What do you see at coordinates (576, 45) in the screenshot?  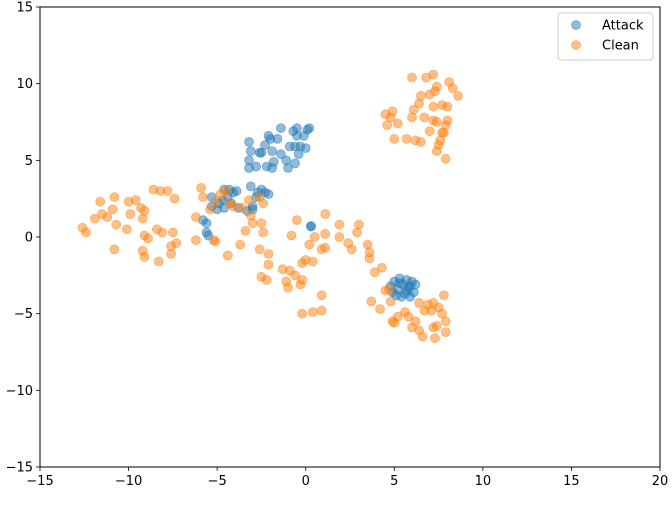 I see `legend-marker-clean` at bounding box center [576, 45].